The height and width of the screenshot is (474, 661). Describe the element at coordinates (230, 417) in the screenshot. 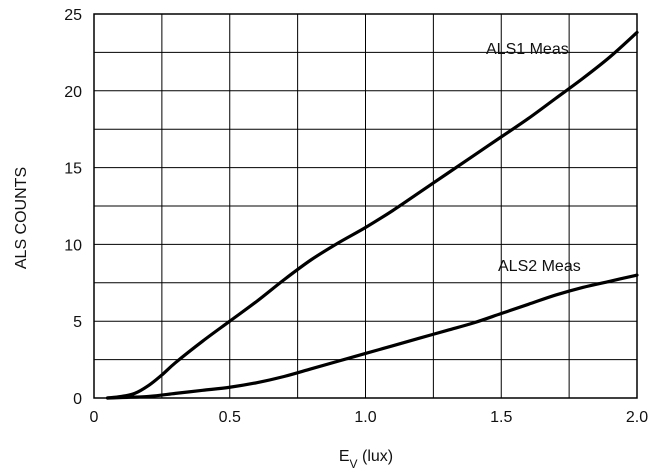

I see `x-tick-label: 0.5` at that location.